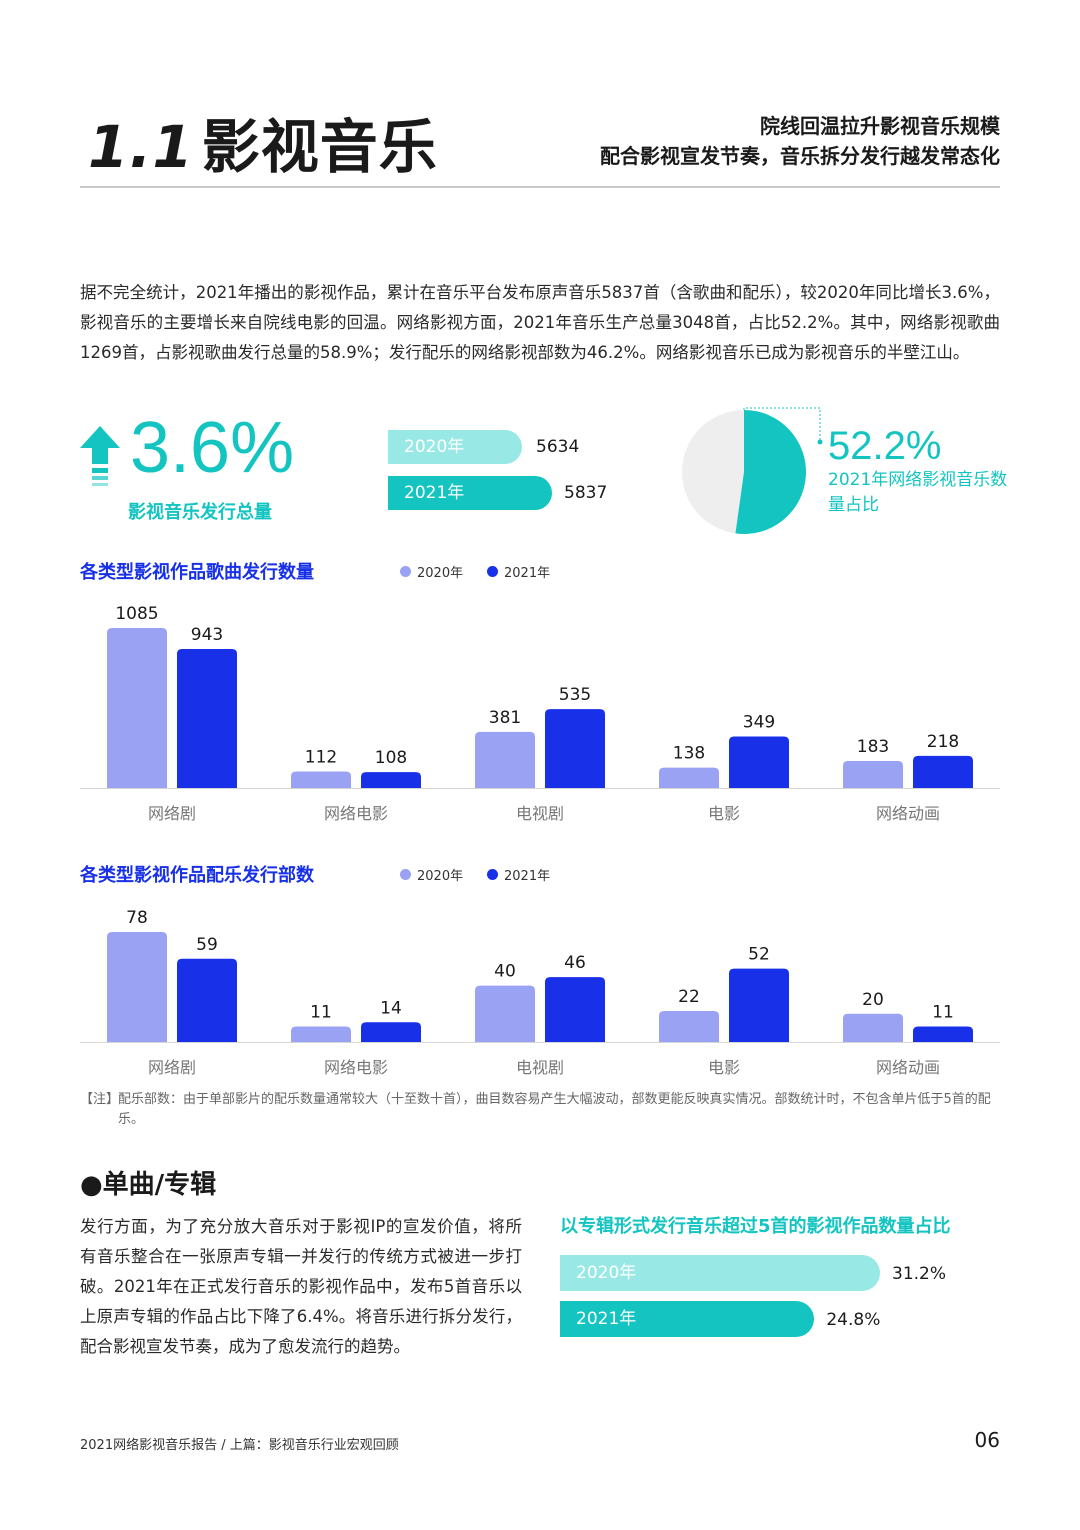 The height and width of the screenshot is (1530, 1080). Describe the element at coordinates (356, 1067) in the screenshot. I see `chart2-category-label: 网络电影` at that location.